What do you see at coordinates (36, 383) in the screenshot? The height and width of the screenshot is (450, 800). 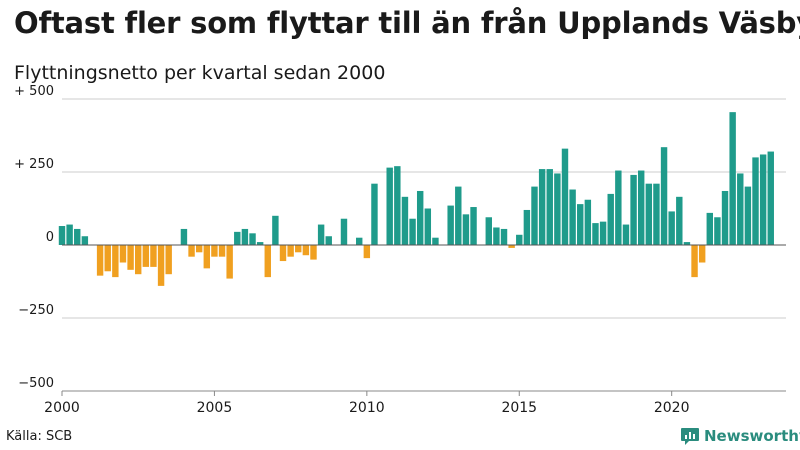 I see `y-tick-label: −500` at bounding box center [36, 383].